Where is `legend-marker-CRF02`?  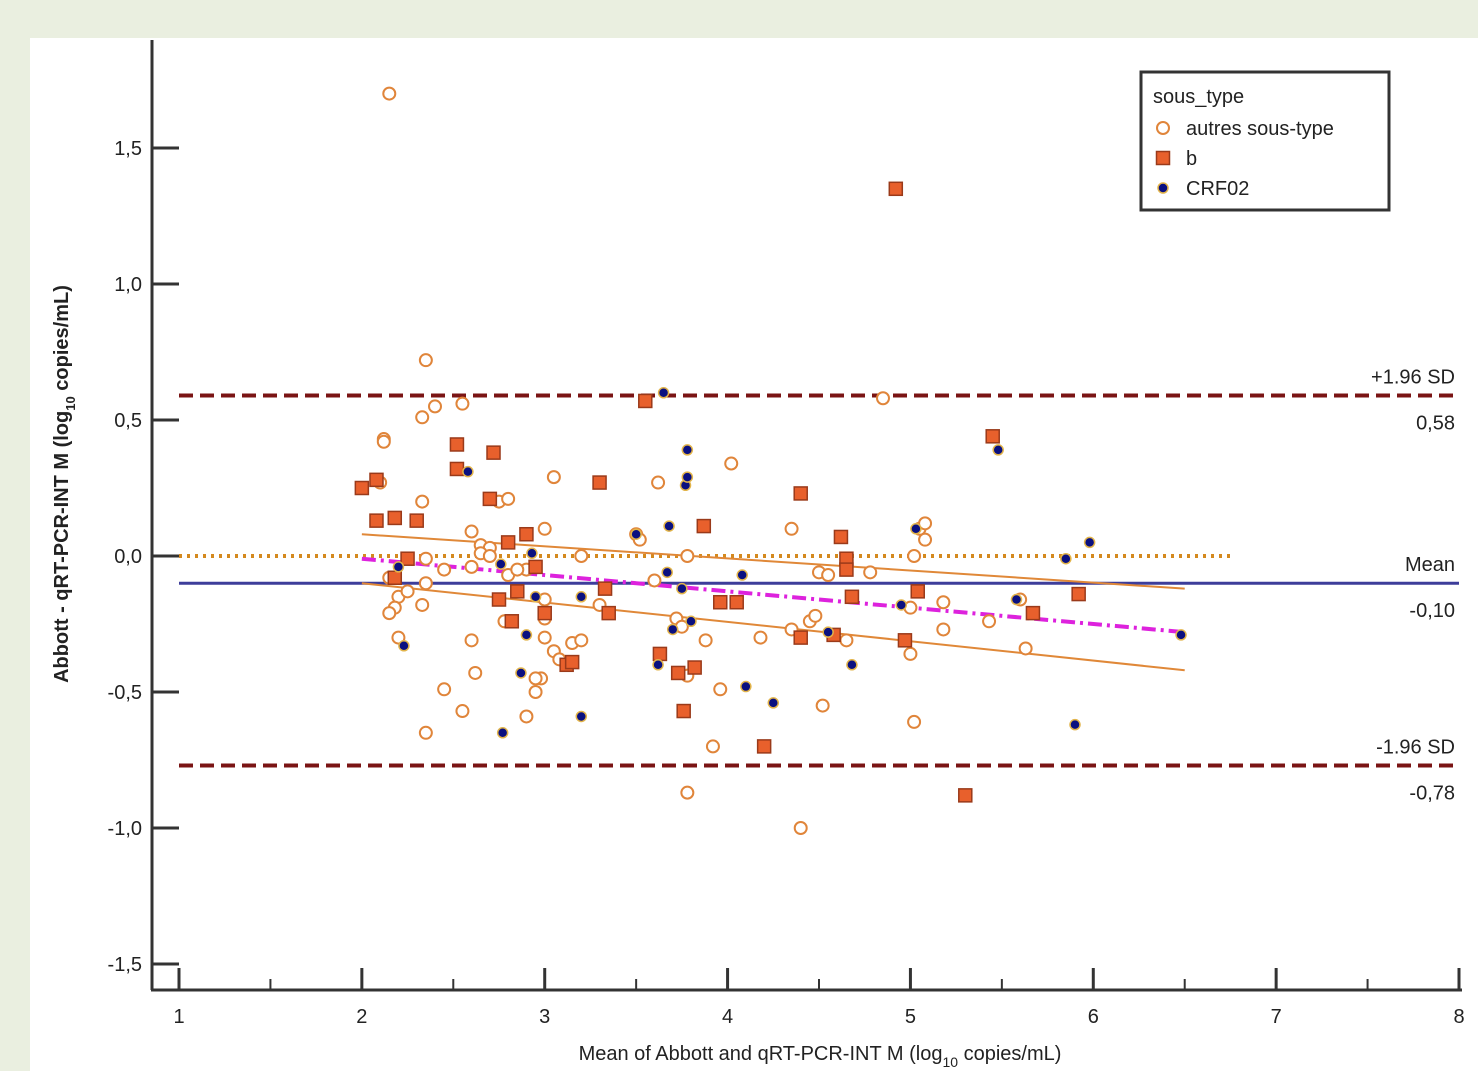
legend-marker-CRF02 is located at coordinates (1163, 188).